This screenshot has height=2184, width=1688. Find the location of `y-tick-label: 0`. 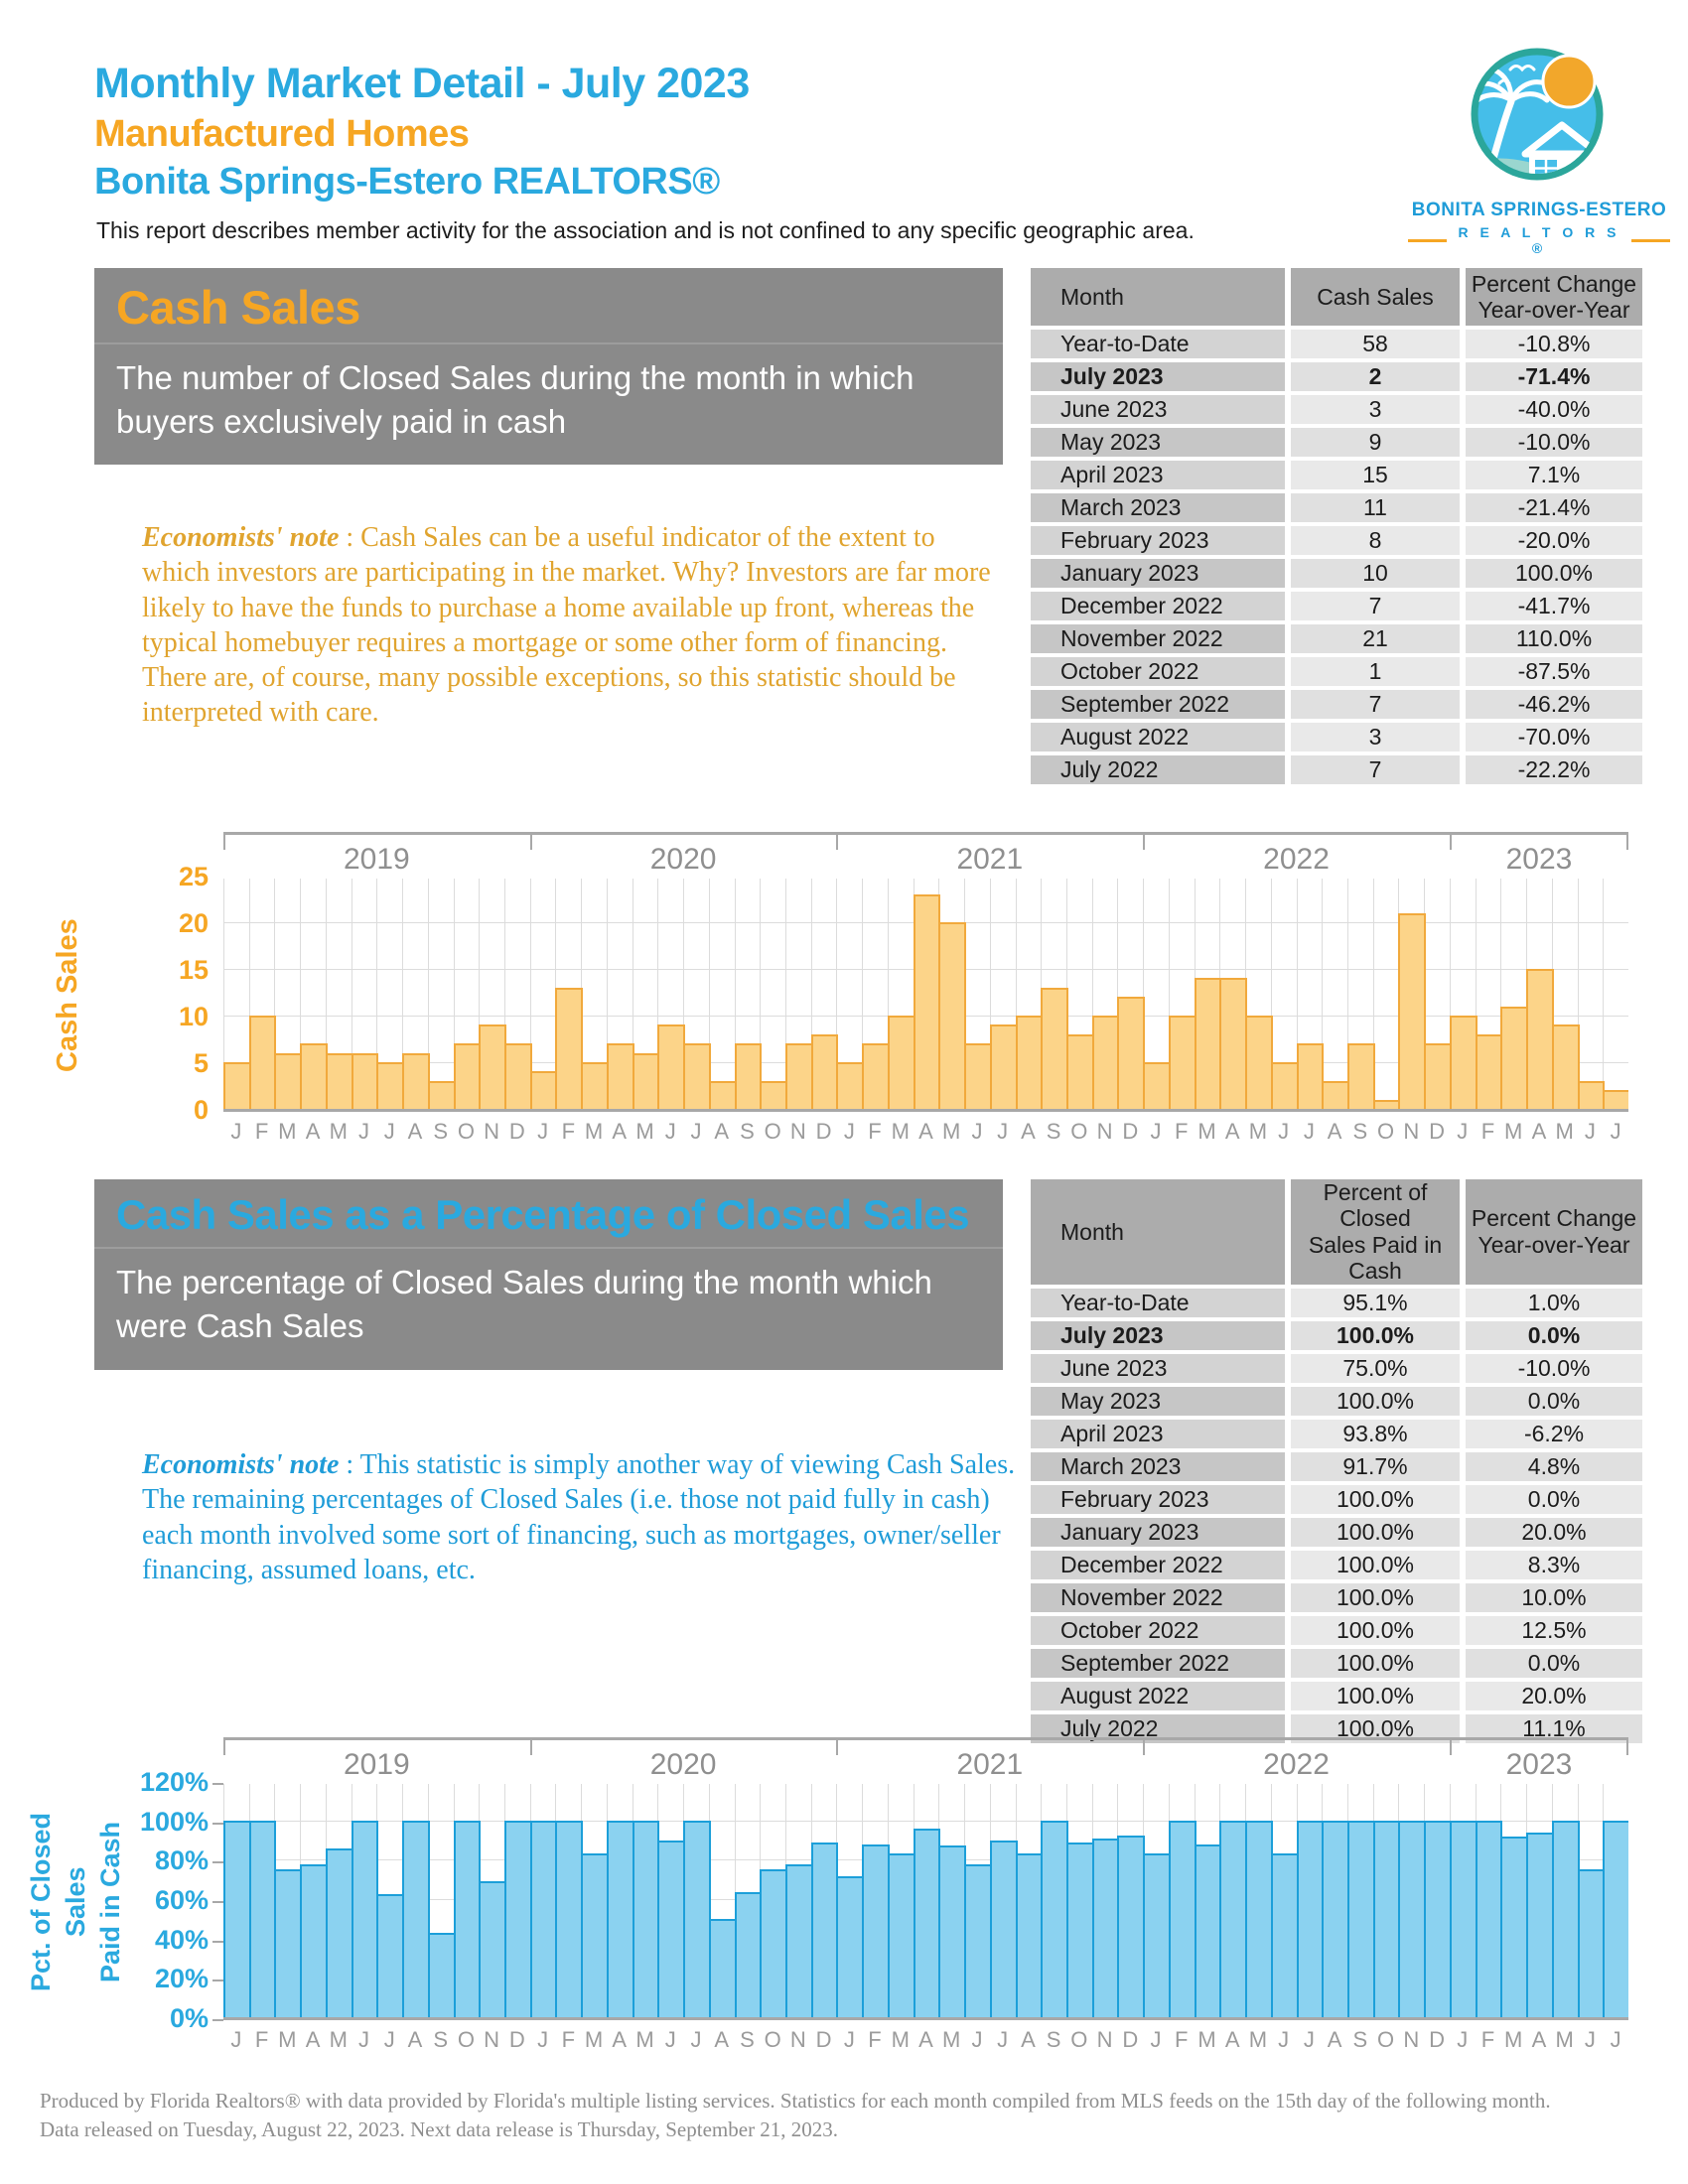

y-tick-label: 0 is located at coordinates (201, 1110).